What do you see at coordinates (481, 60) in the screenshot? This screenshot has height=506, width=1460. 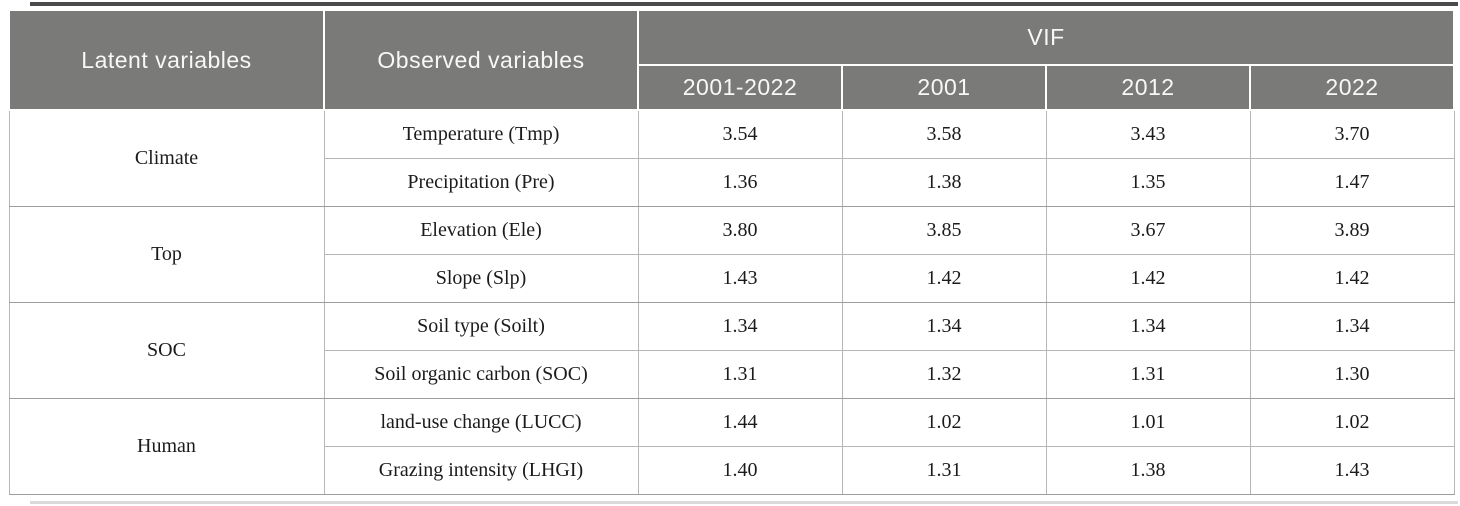 I see `header-observed-variables: Observed variables` at bounding box center [481, 60].